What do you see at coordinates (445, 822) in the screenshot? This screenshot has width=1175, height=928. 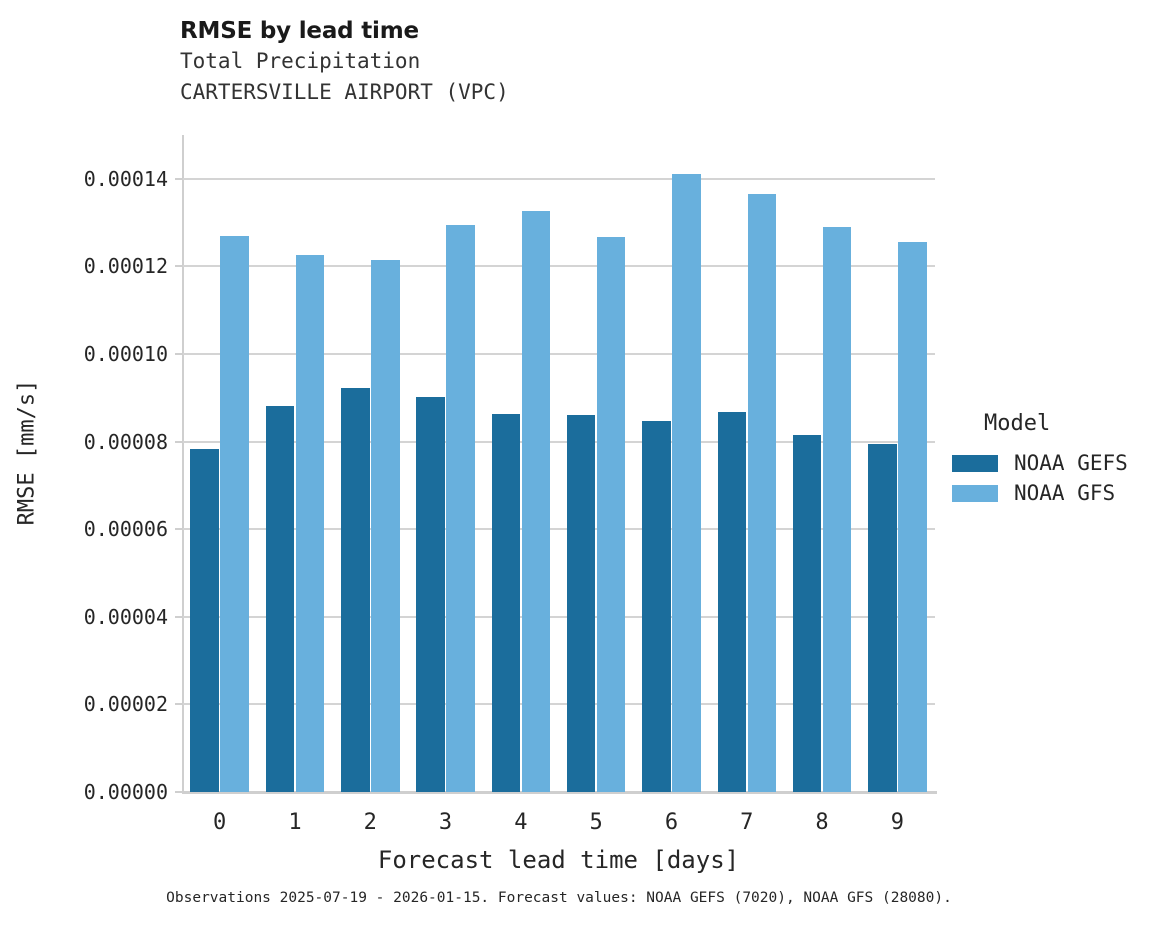 I see `x-axis-tick-label: 3` at bounding box center [445, 822].